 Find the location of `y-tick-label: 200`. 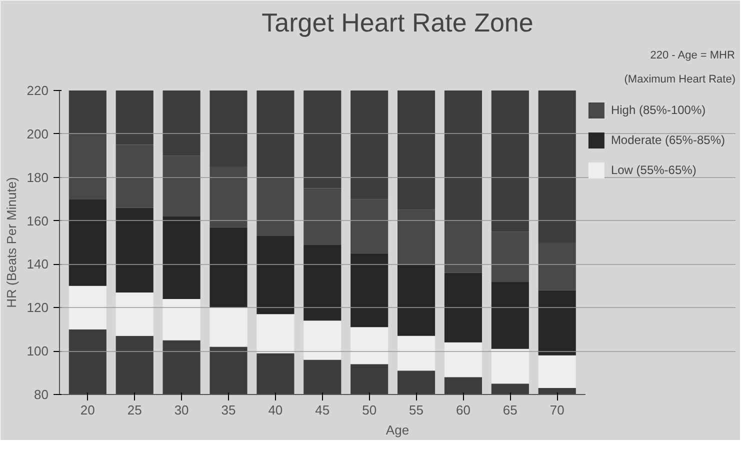

y-tick-label: 200 is located at coordinates (37, 134).